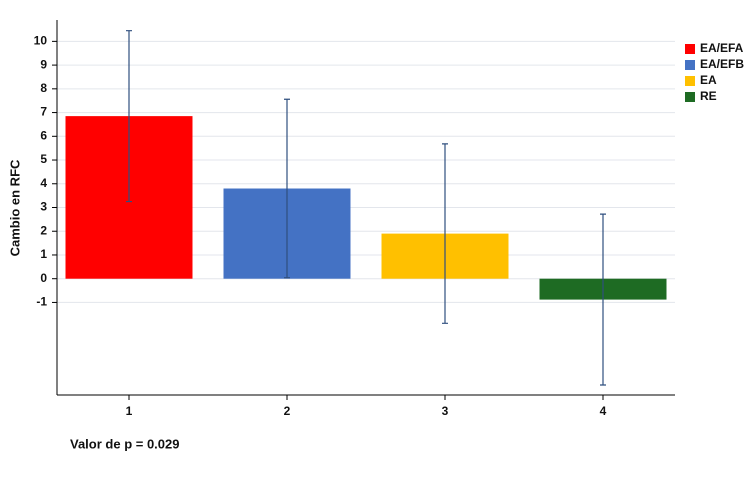  I want to click on y-tick-label: 5, so click(43, 159).